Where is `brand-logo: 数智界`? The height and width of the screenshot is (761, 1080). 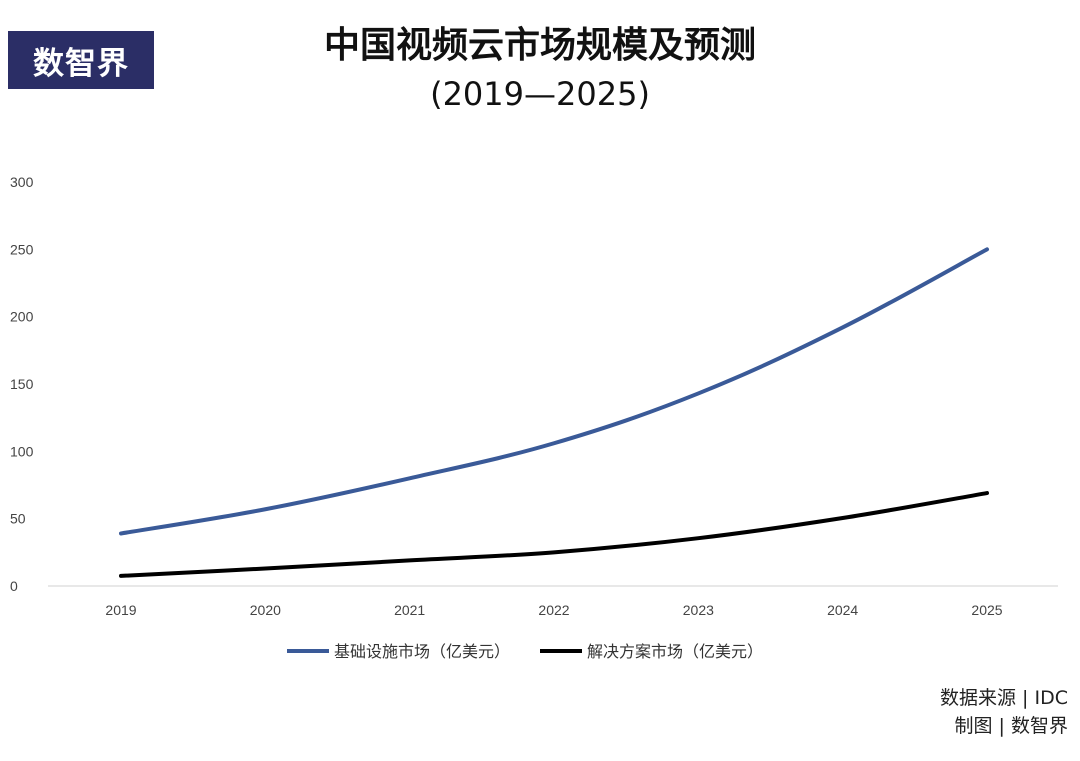
brand-logo: 数智界 is located at coordinates (81, 60).